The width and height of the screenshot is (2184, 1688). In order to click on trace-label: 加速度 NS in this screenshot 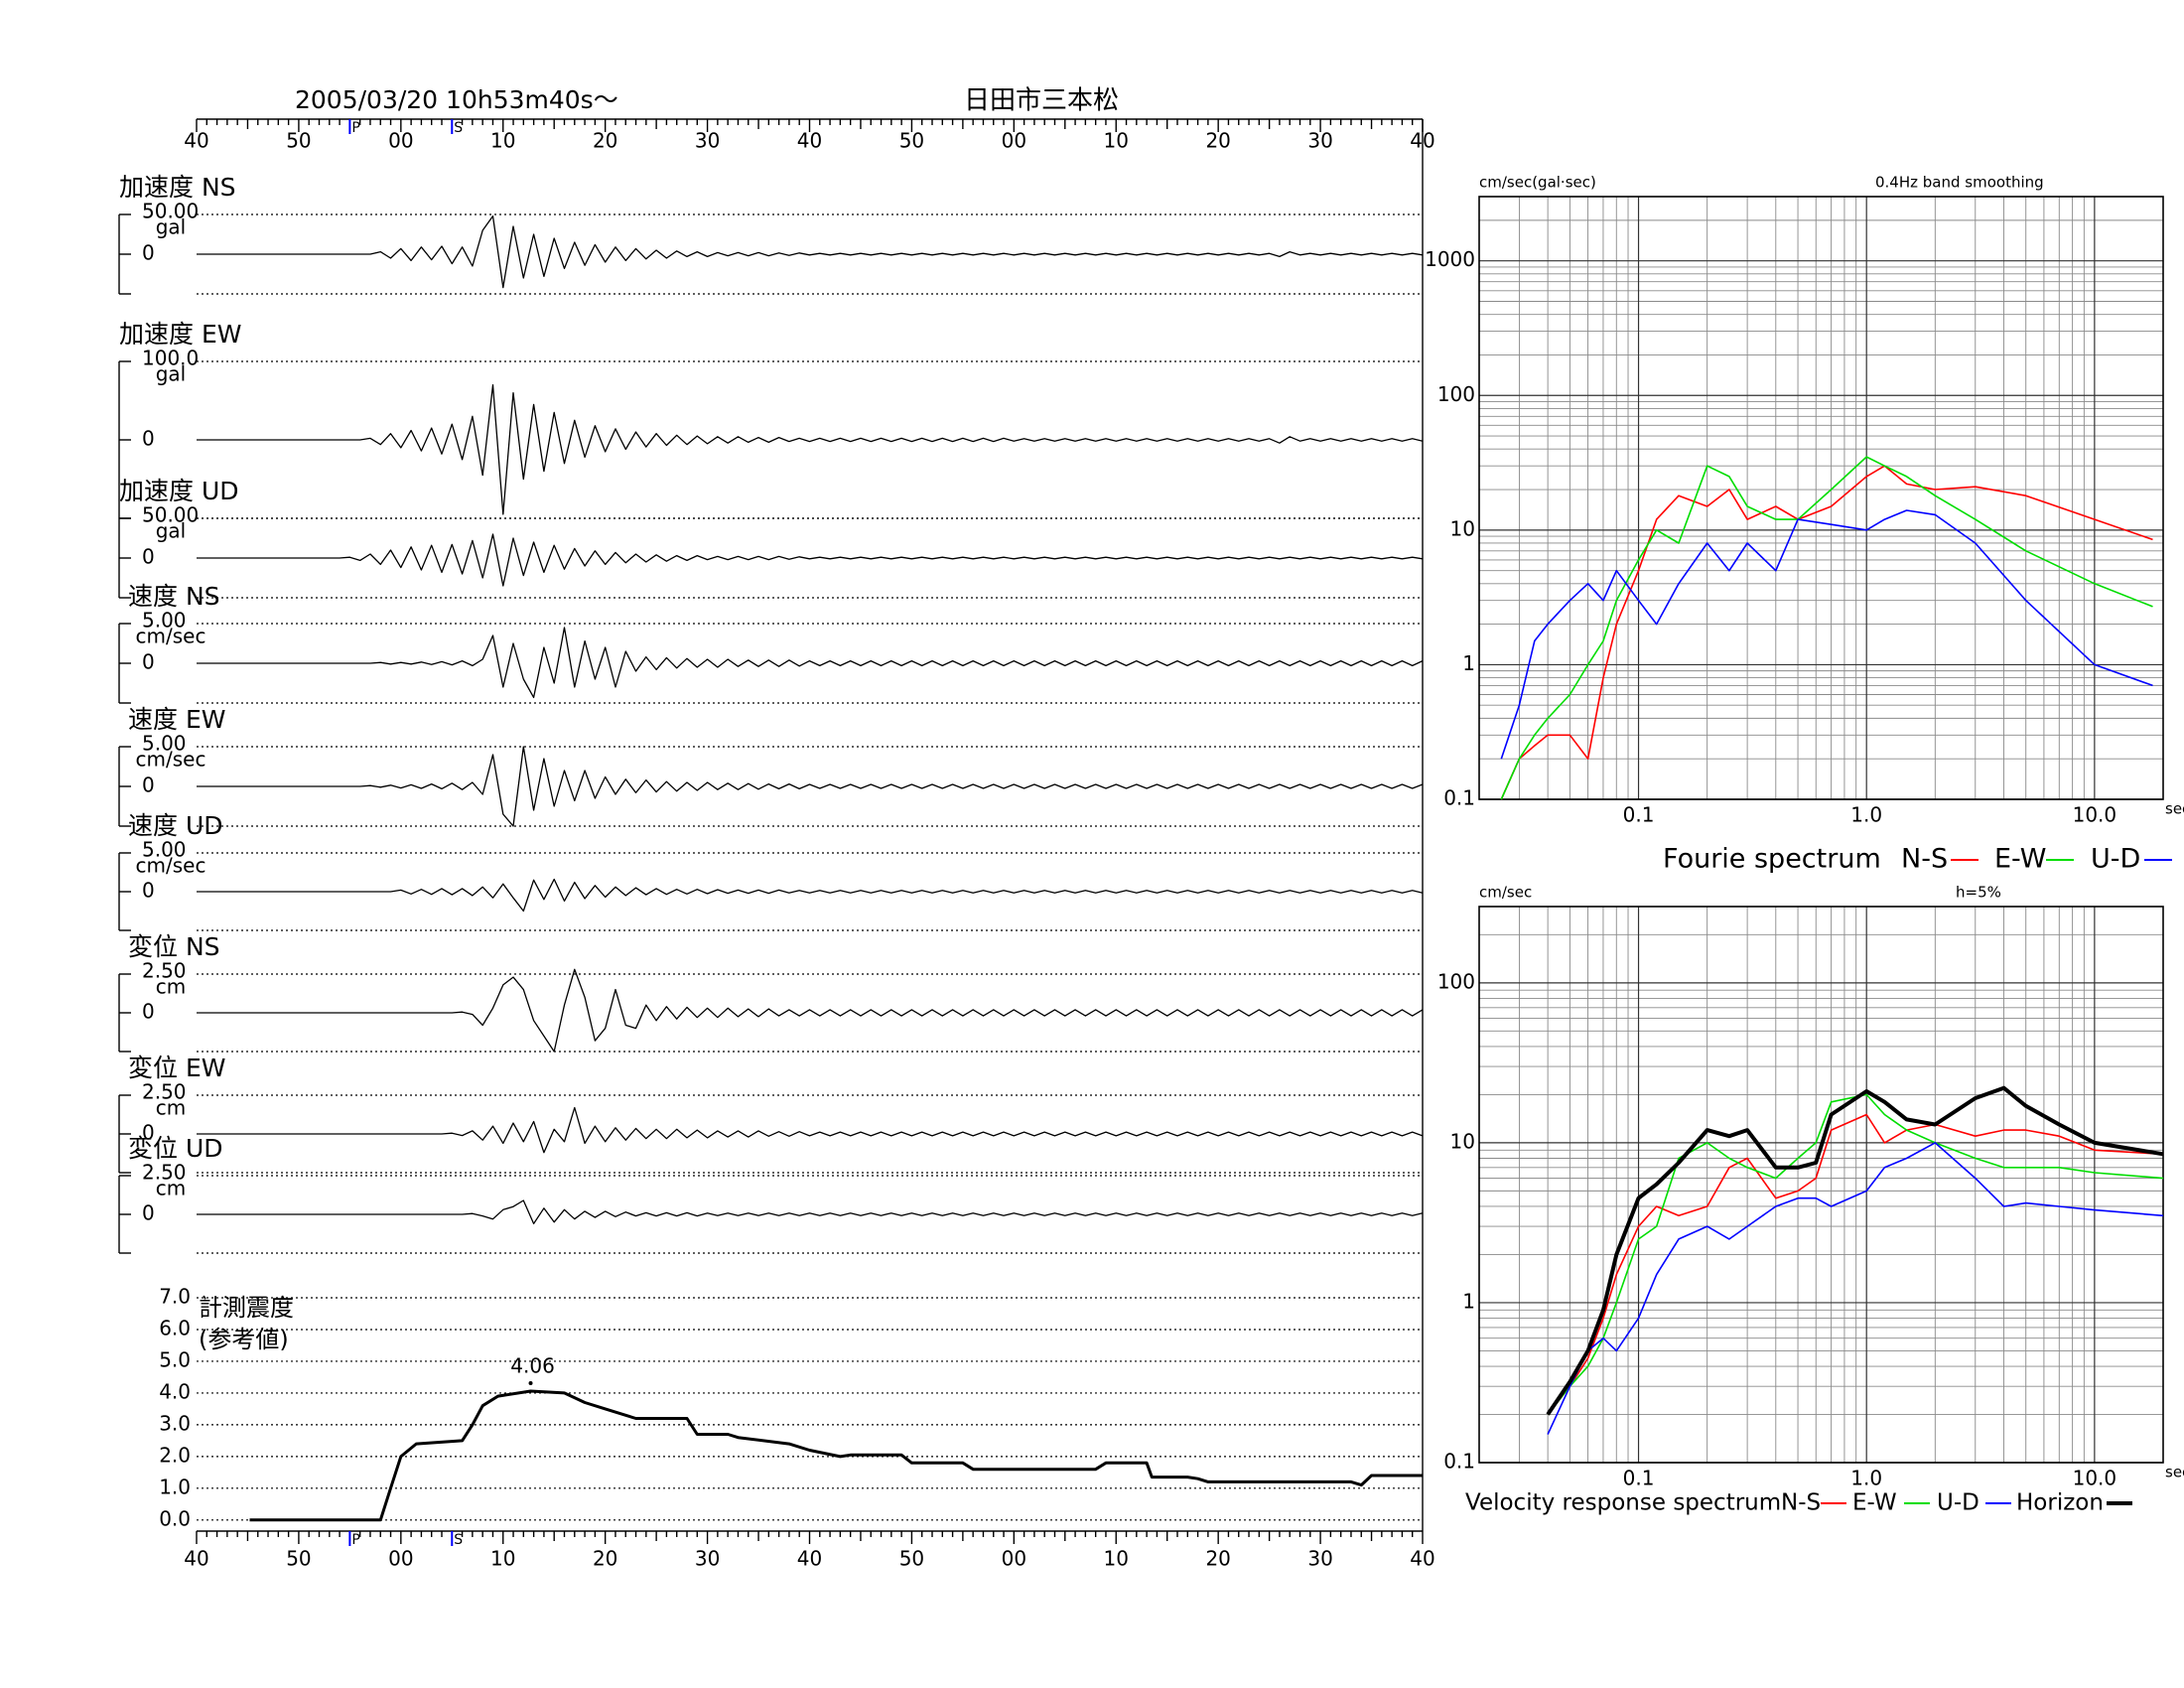, I will do `click(177, 187)`.